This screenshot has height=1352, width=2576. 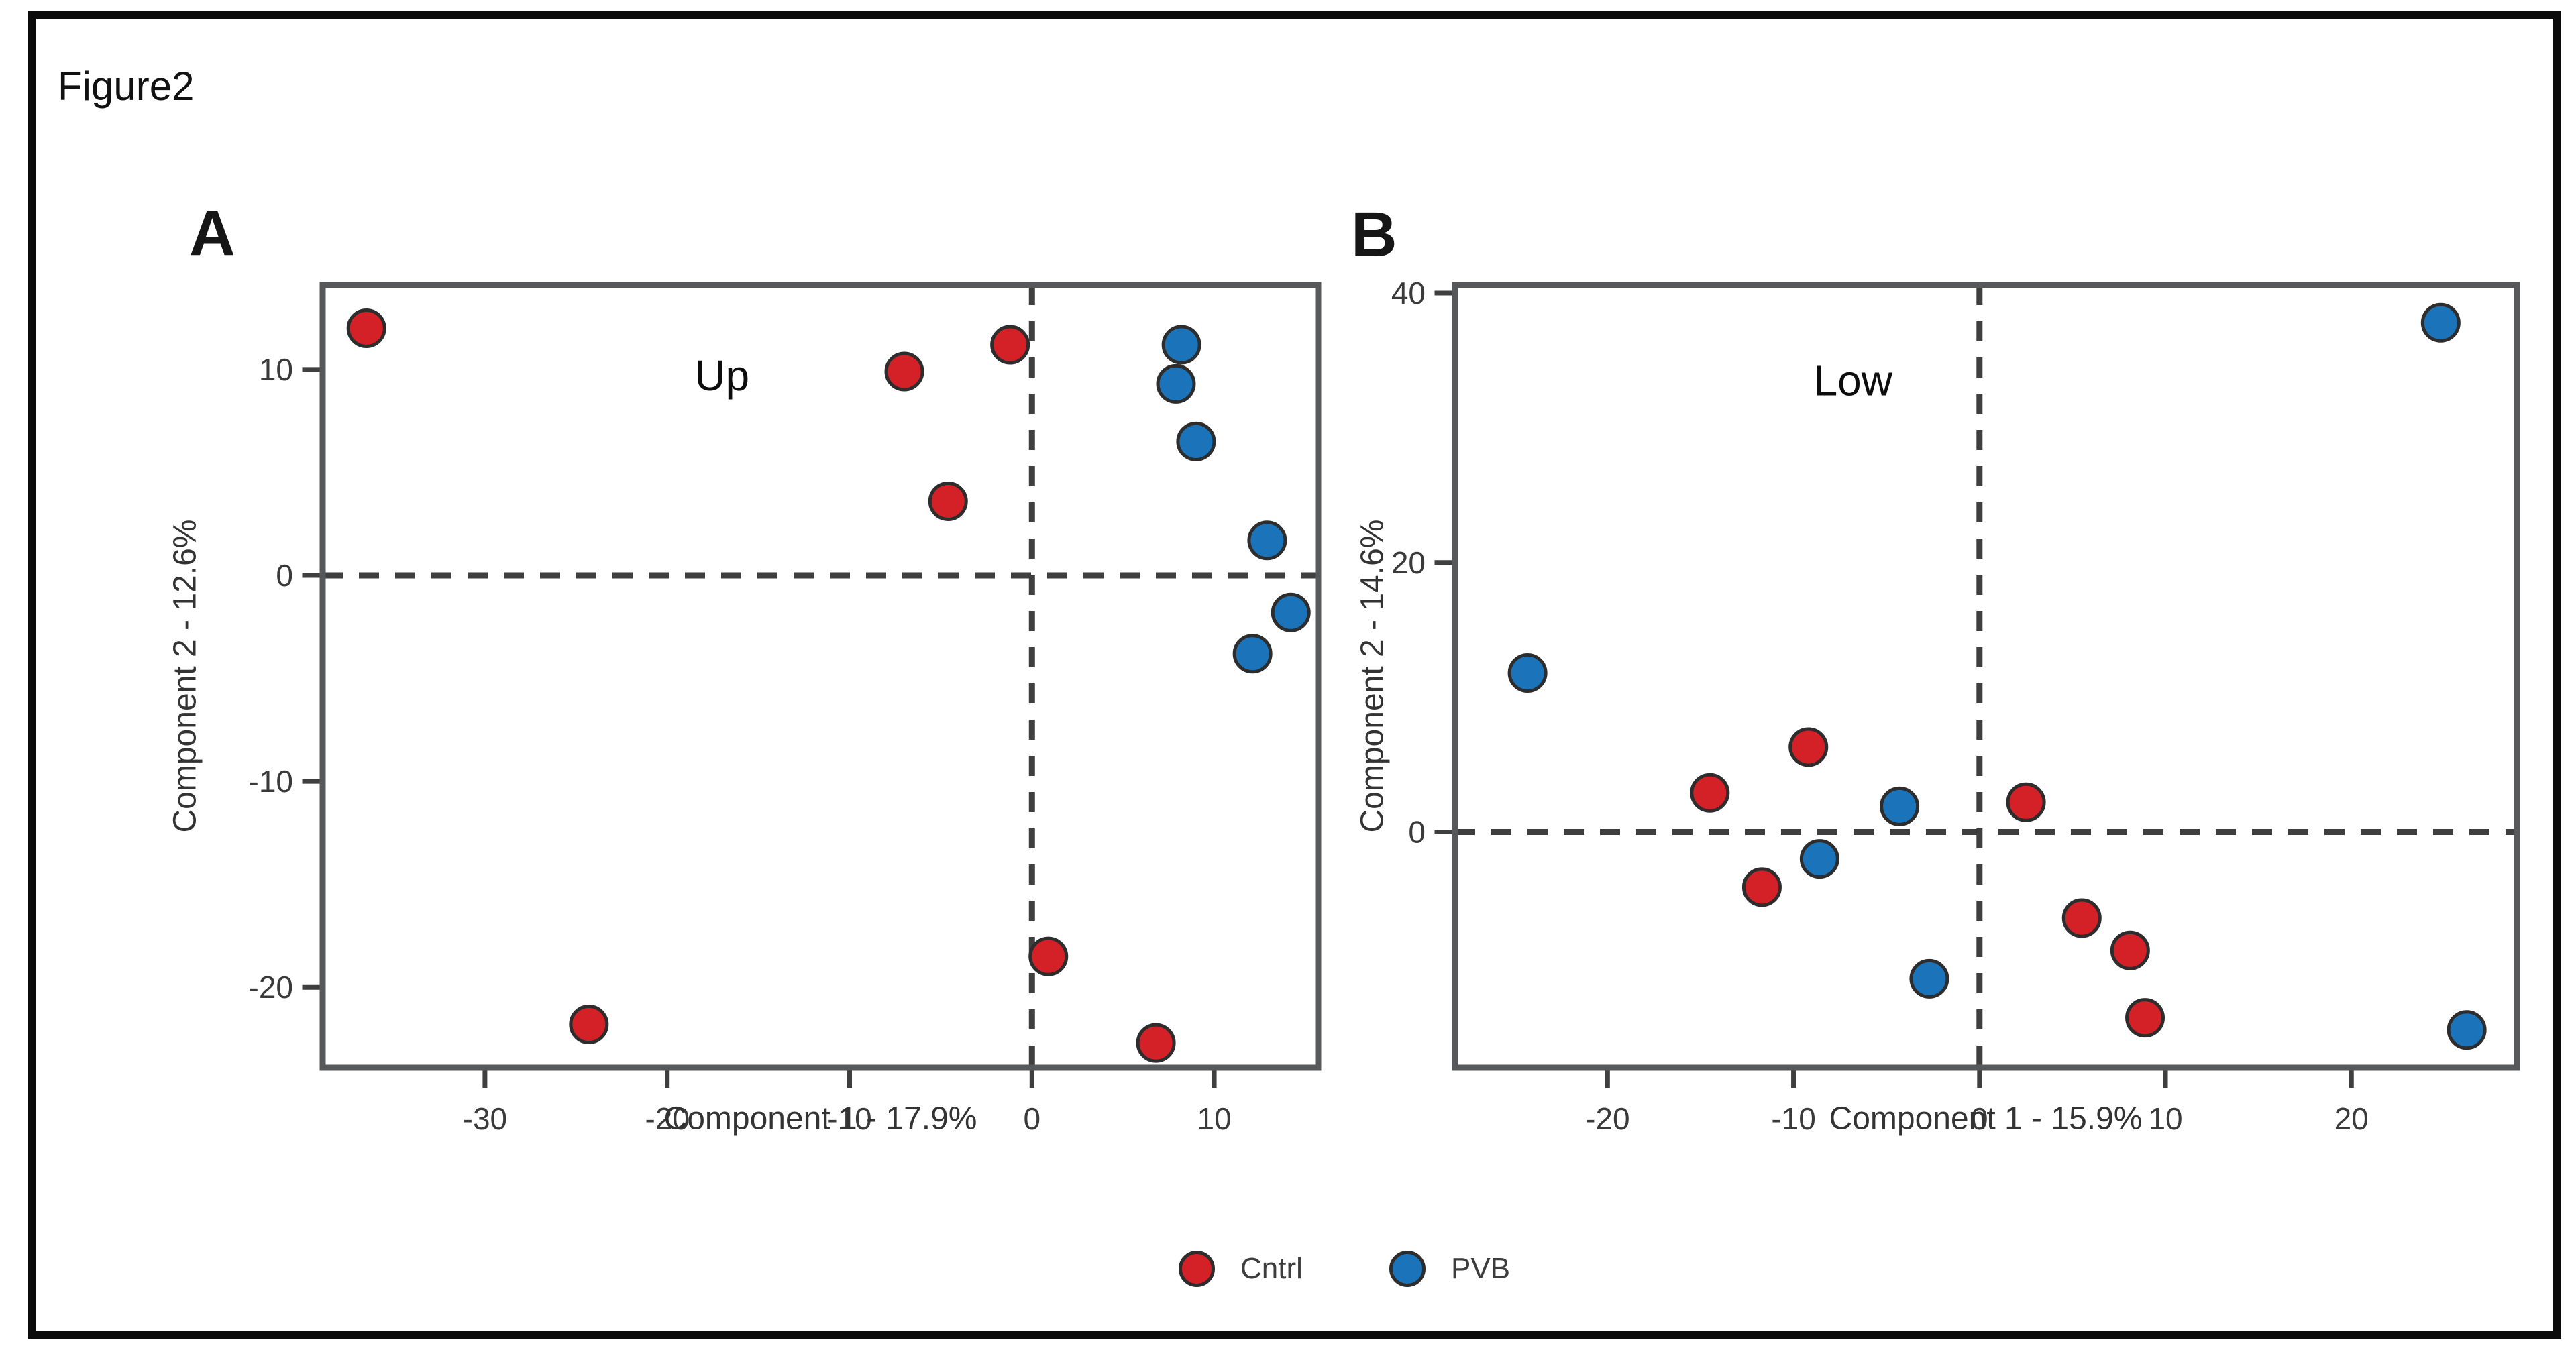 I want to click on panel-b-x-axis-label: Component 1 - 15.9%, so click(x=1986, y=1119).